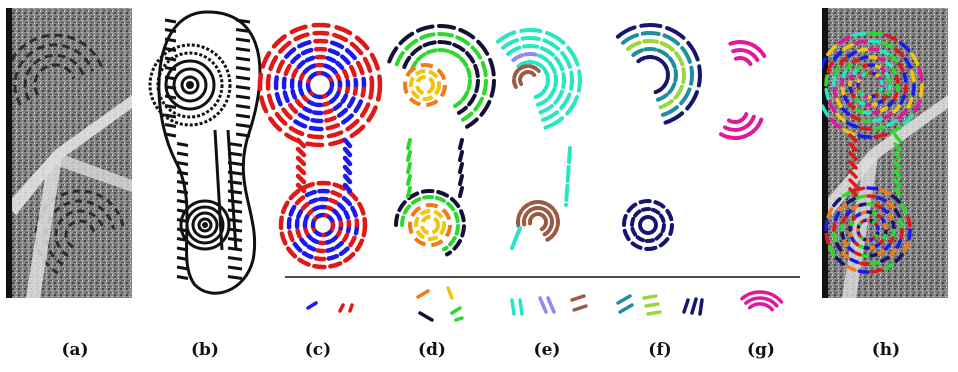  What do you see at coordinates (544, 304) in the screenshot?
I see `exemplar-row` at bounding box center [544, 304].